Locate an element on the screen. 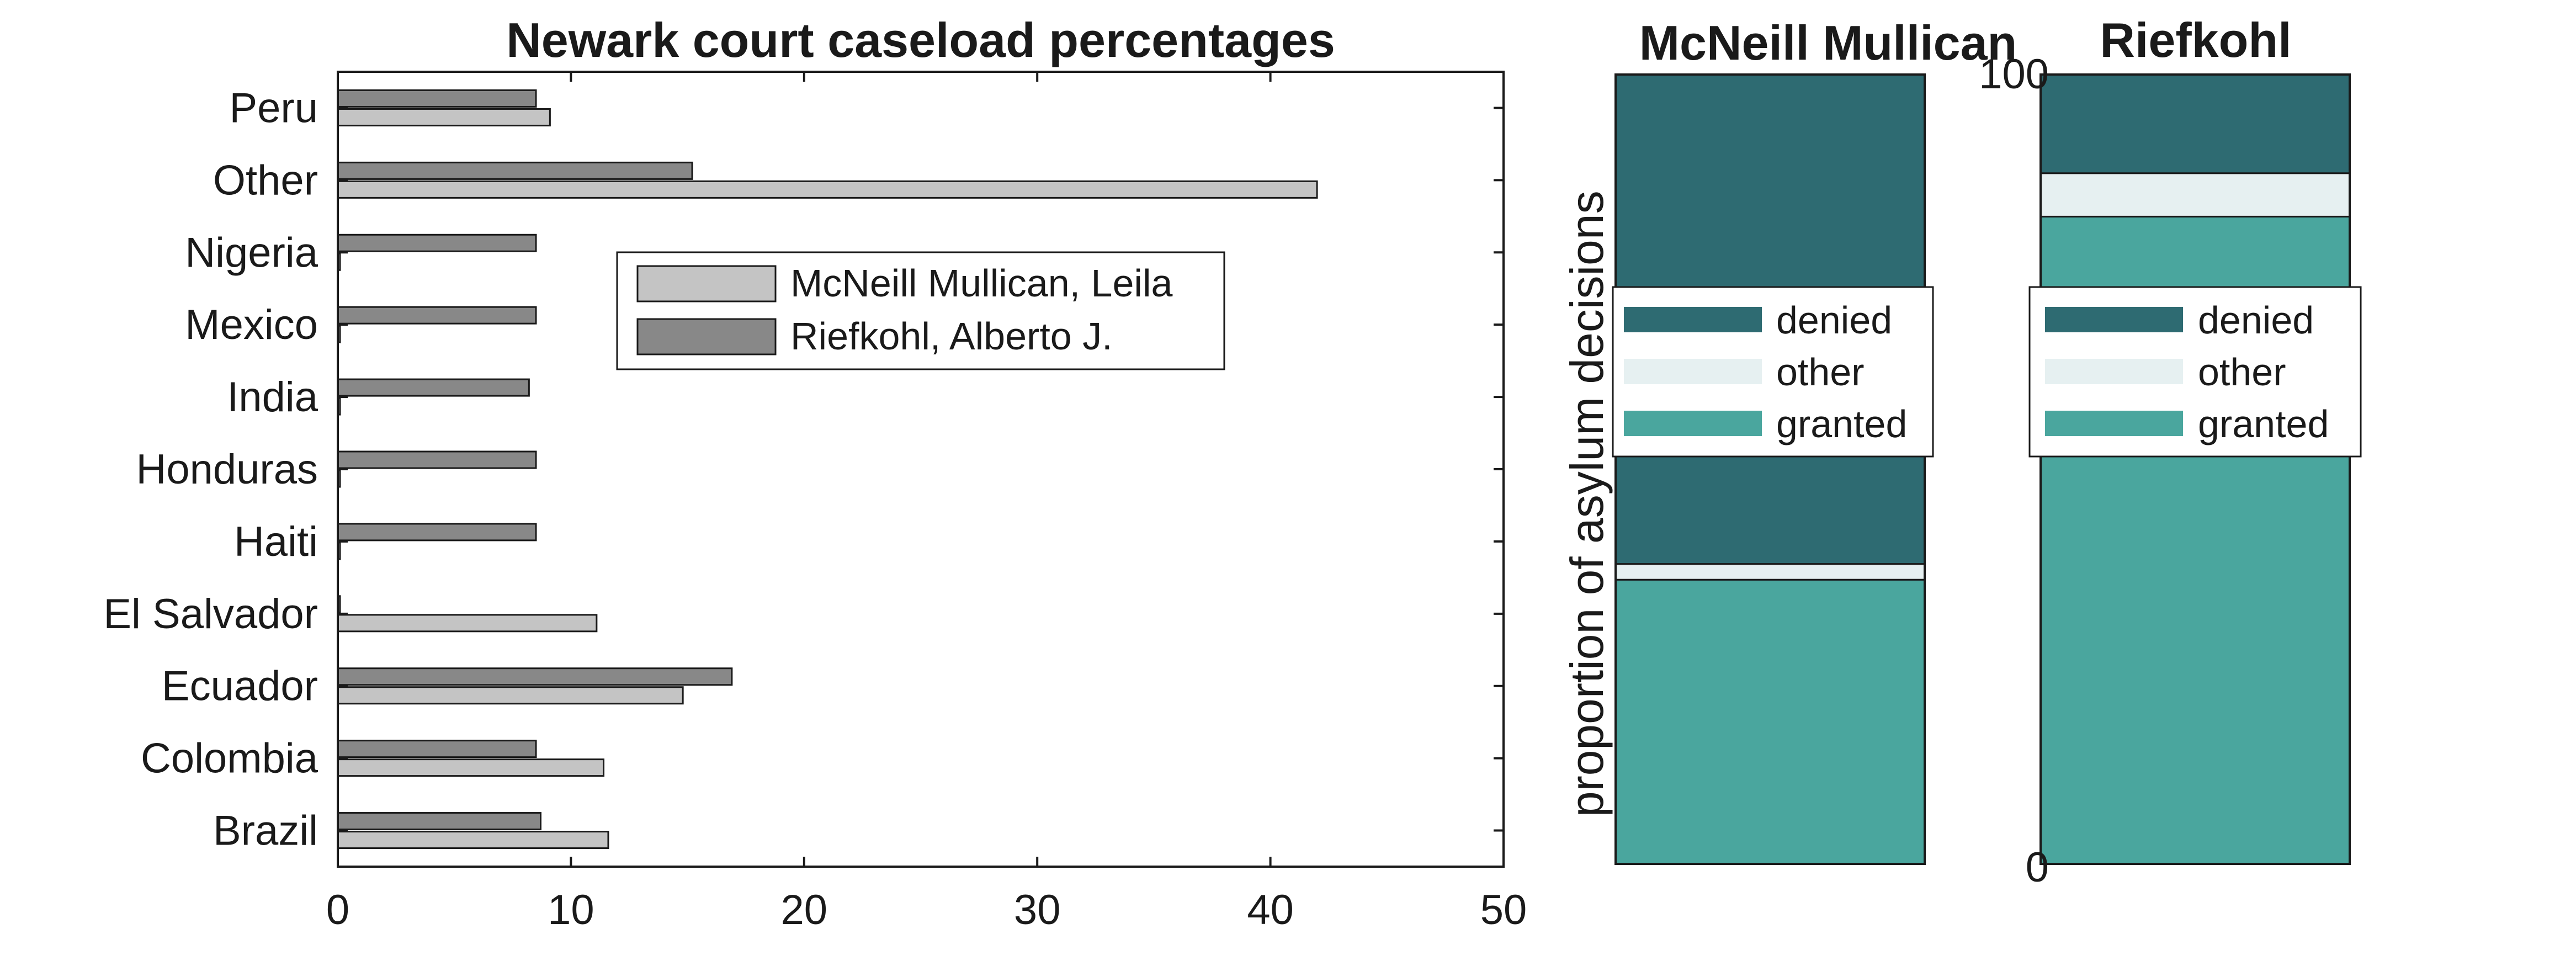  x-tick-labels: 0 10 20 30 40 50 is located at coordinates (926, 910).